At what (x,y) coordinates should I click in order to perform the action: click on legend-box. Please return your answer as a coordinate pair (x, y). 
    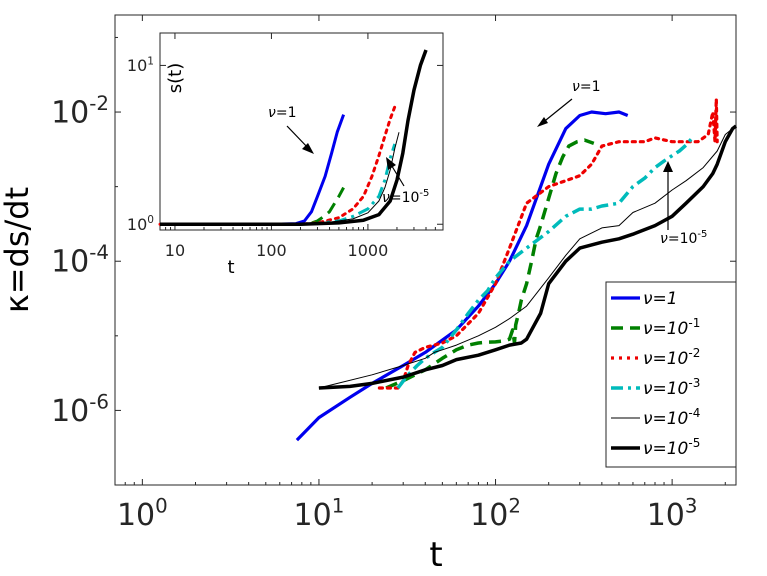
    Looking at the image, I should click on (671, 374).